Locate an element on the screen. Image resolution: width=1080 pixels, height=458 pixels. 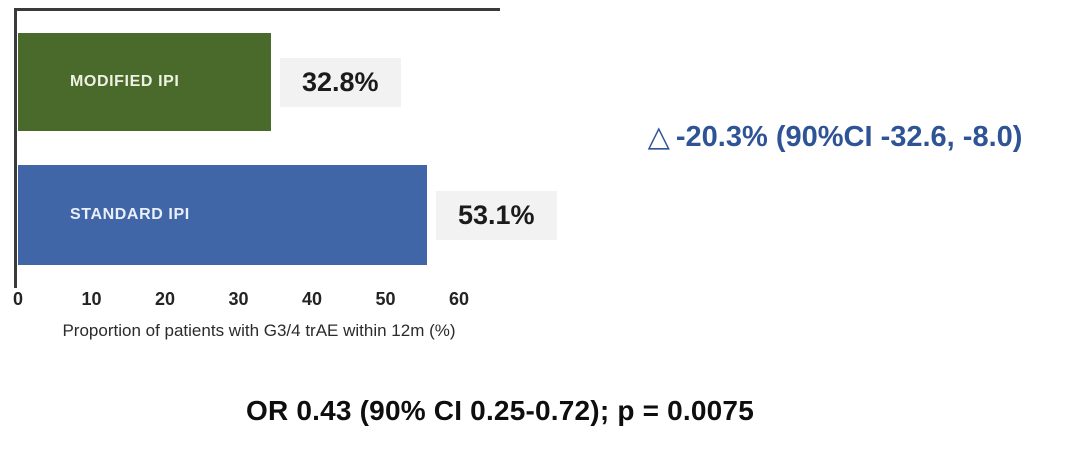
x-tick-label-60: 60 is located at coordinates (459, 299).